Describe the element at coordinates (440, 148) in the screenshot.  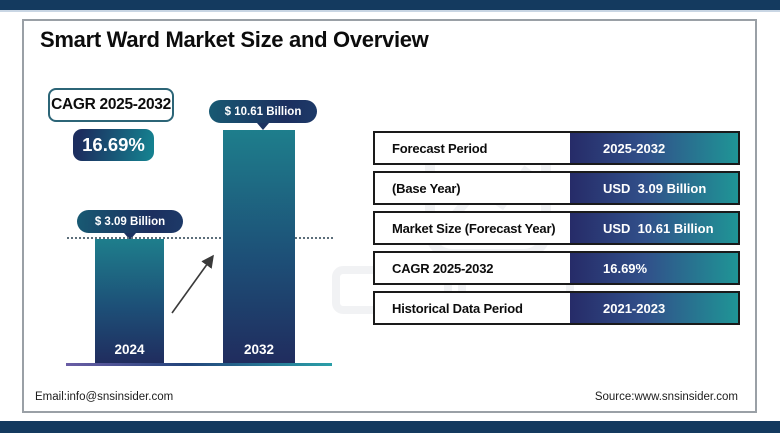
I see `row-label: Forecast Period` at that location.